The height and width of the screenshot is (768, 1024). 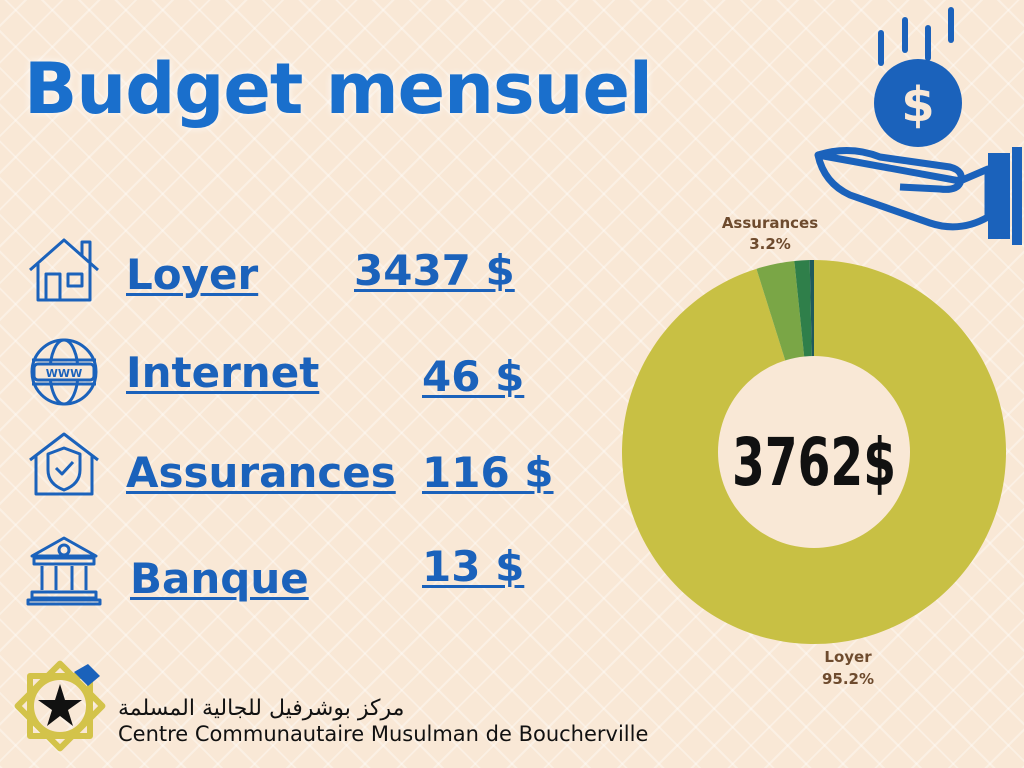 I want to click on item-amount: 116 $, so click(x=488, y=472).